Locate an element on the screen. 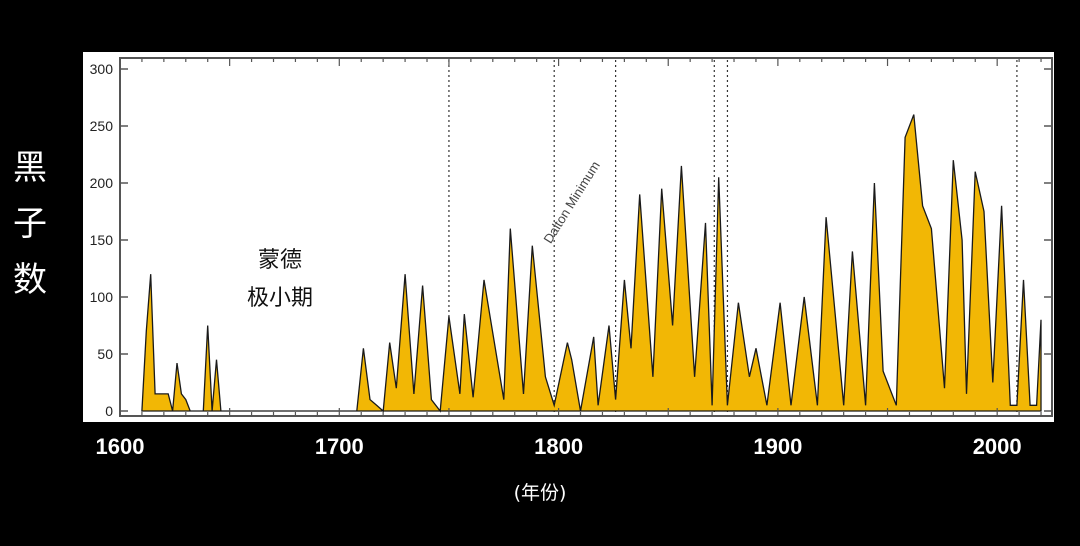 The image size is (1080, 546). x-axis-label: (年份) is located at coordinates (540, 493).